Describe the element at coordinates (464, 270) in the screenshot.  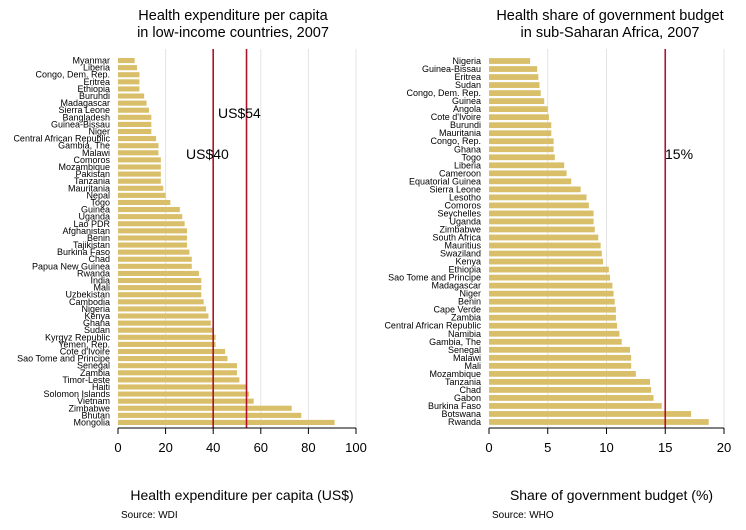
I see `category-label: Ethiopia` at that location.